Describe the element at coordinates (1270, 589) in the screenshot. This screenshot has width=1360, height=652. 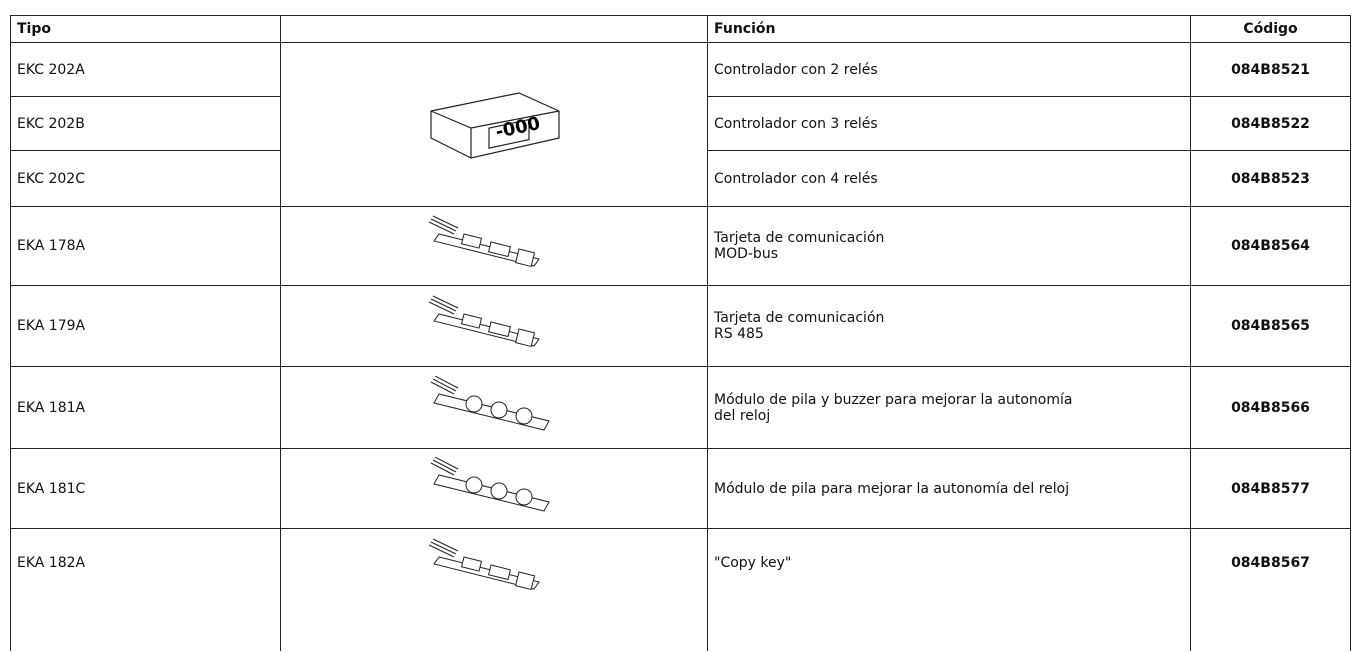
I see `codigo-cell: 084B8567` at that location.